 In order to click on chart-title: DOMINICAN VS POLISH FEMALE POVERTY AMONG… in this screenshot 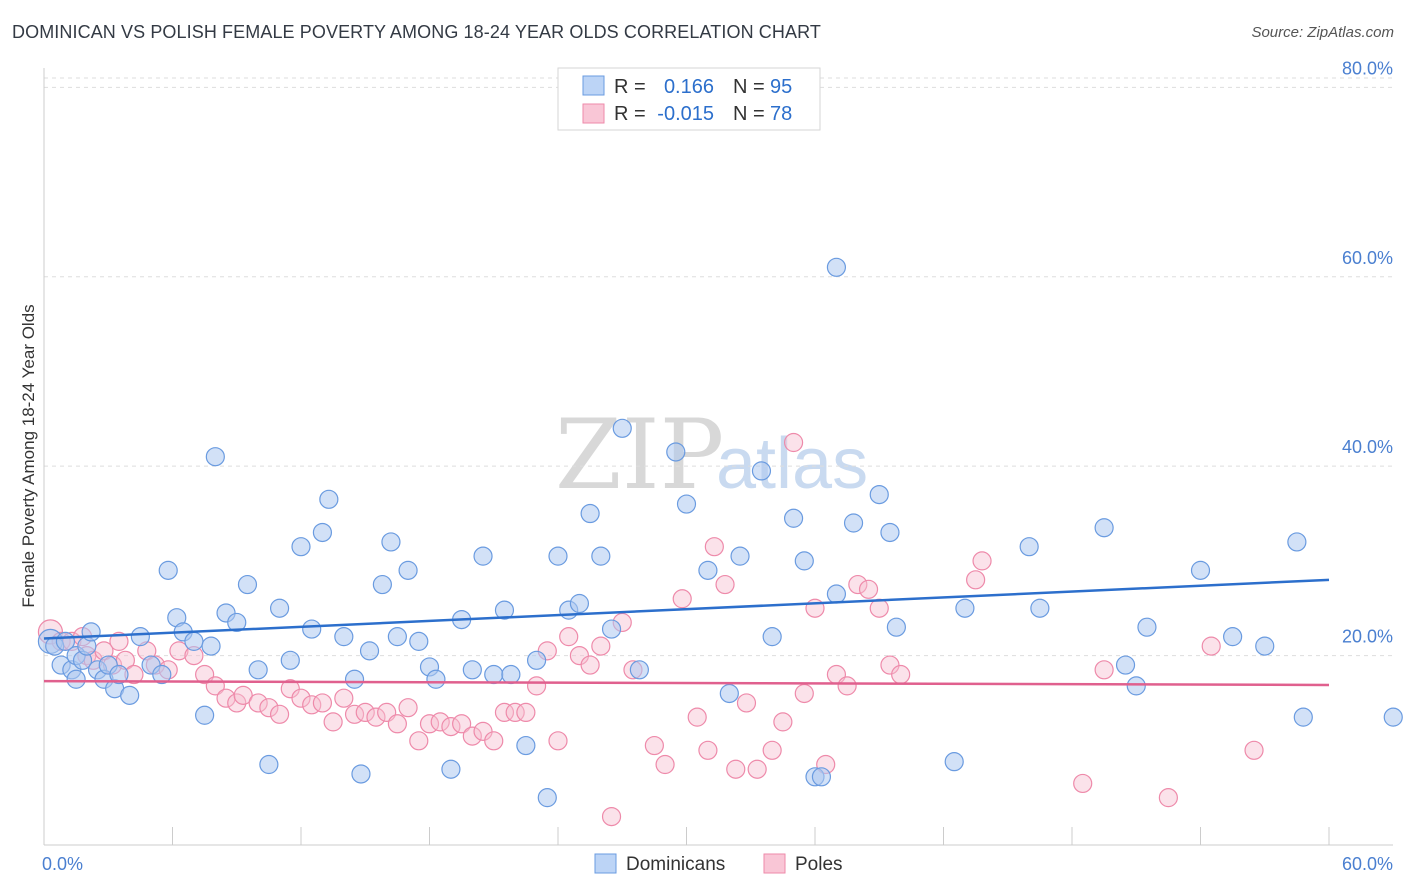, I will do `click(416, 32)`.